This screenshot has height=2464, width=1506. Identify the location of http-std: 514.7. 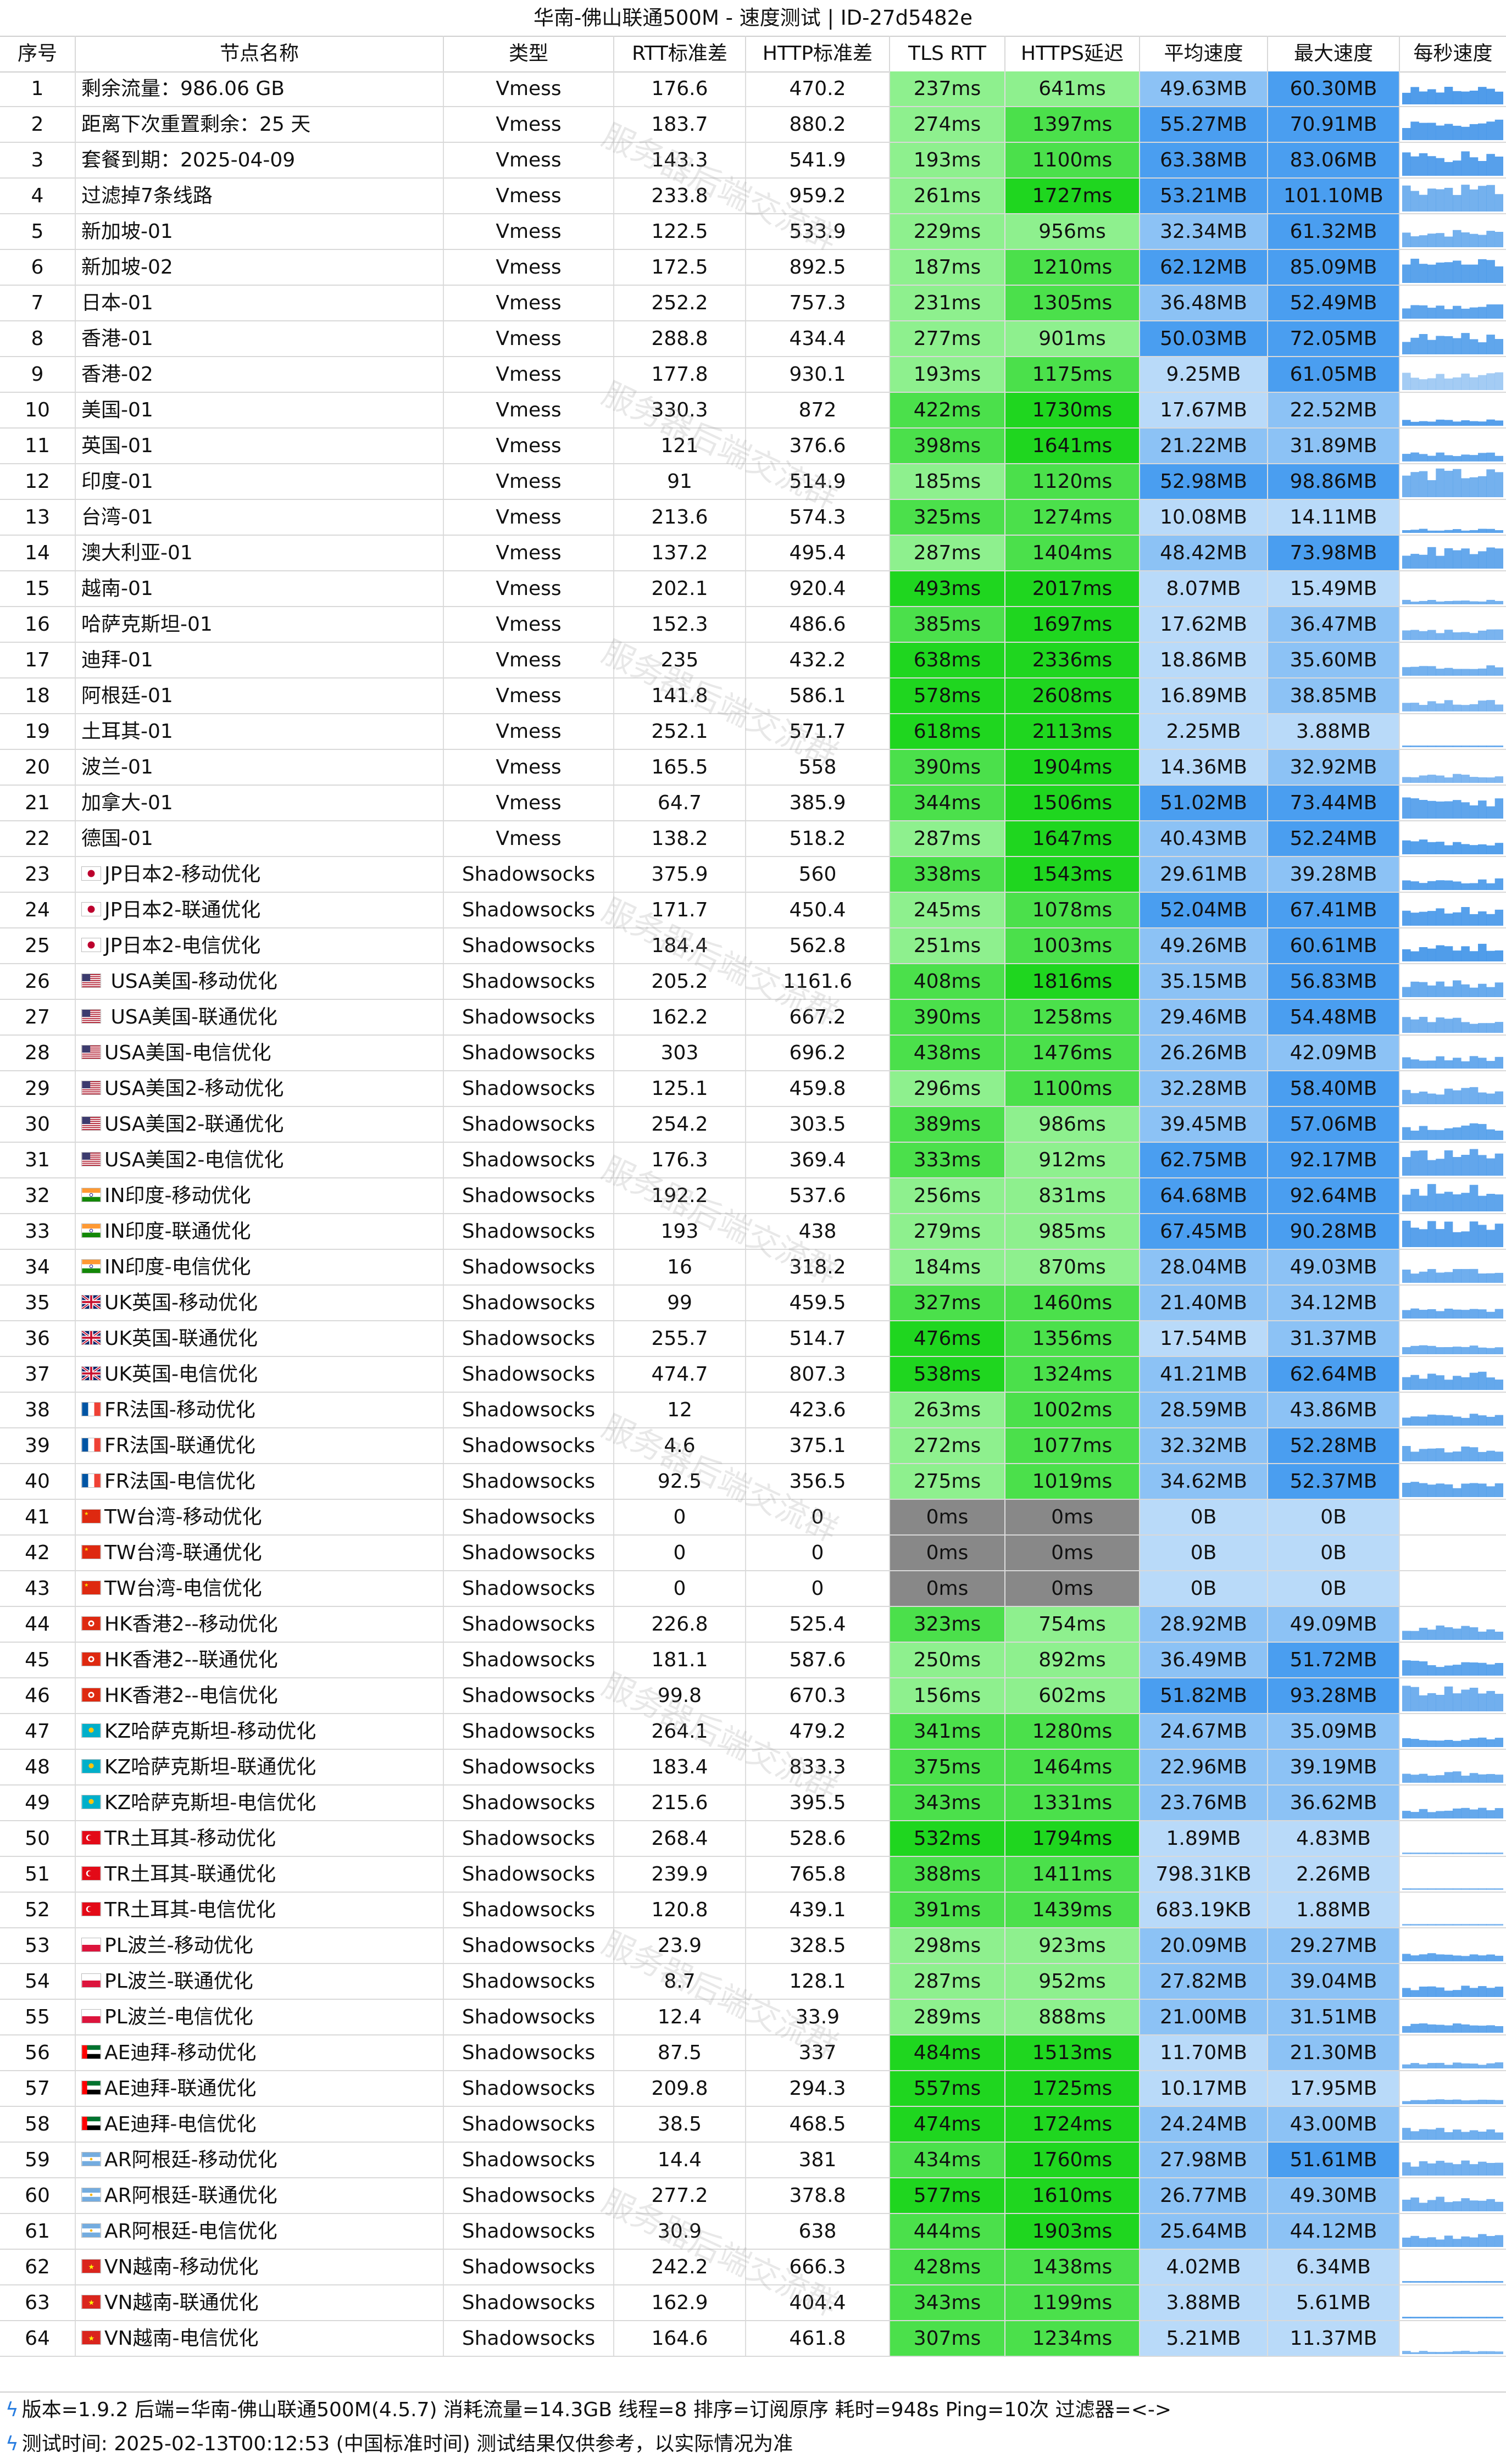
(818, 1338).